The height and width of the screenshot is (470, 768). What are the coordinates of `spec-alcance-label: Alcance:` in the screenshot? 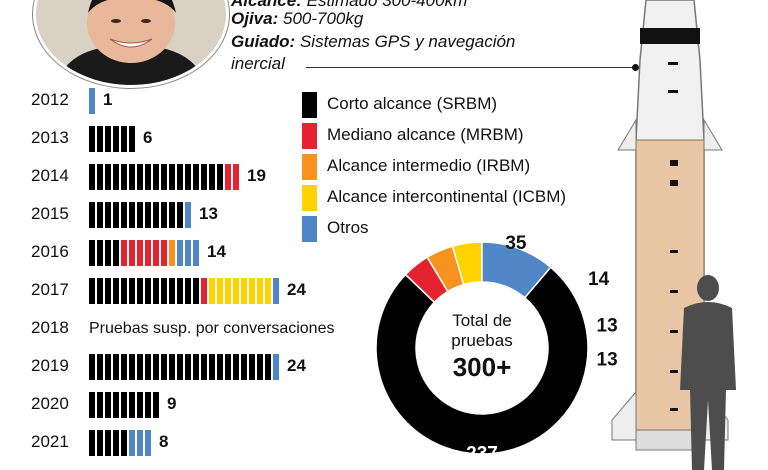 It's located at (266, 5).